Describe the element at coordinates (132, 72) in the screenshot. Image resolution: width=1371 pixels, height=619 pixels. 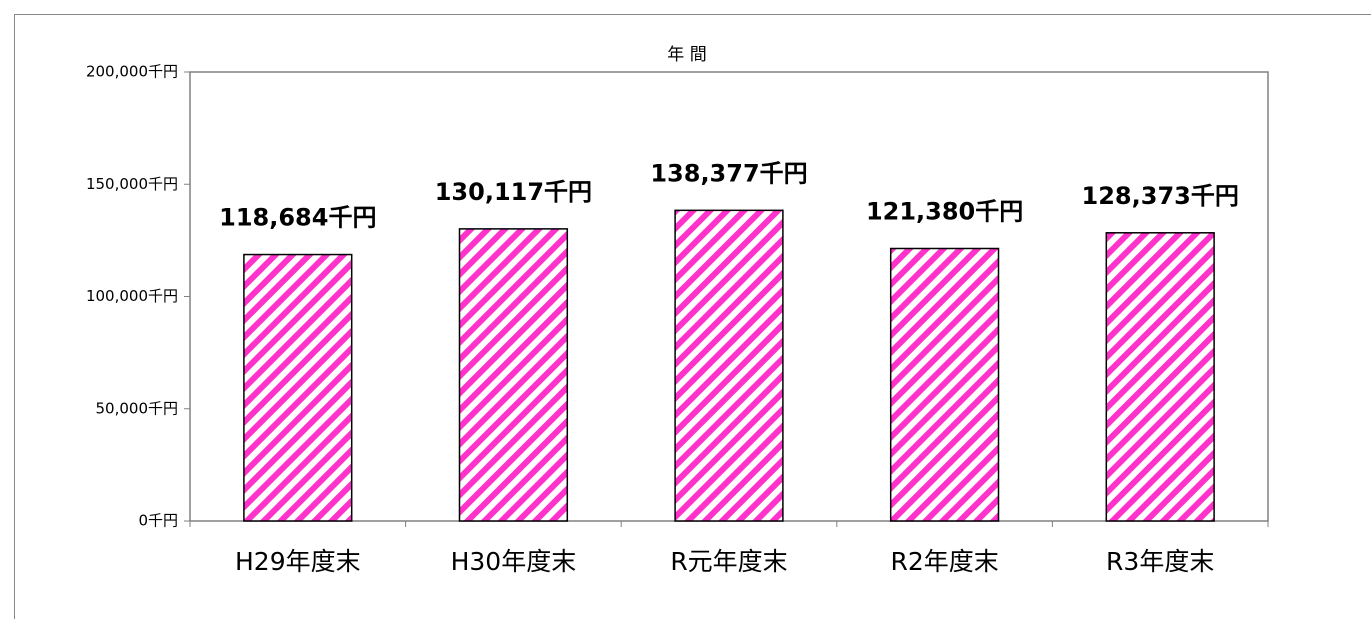
I see `y-tick-label: 200,000千円` at that location.